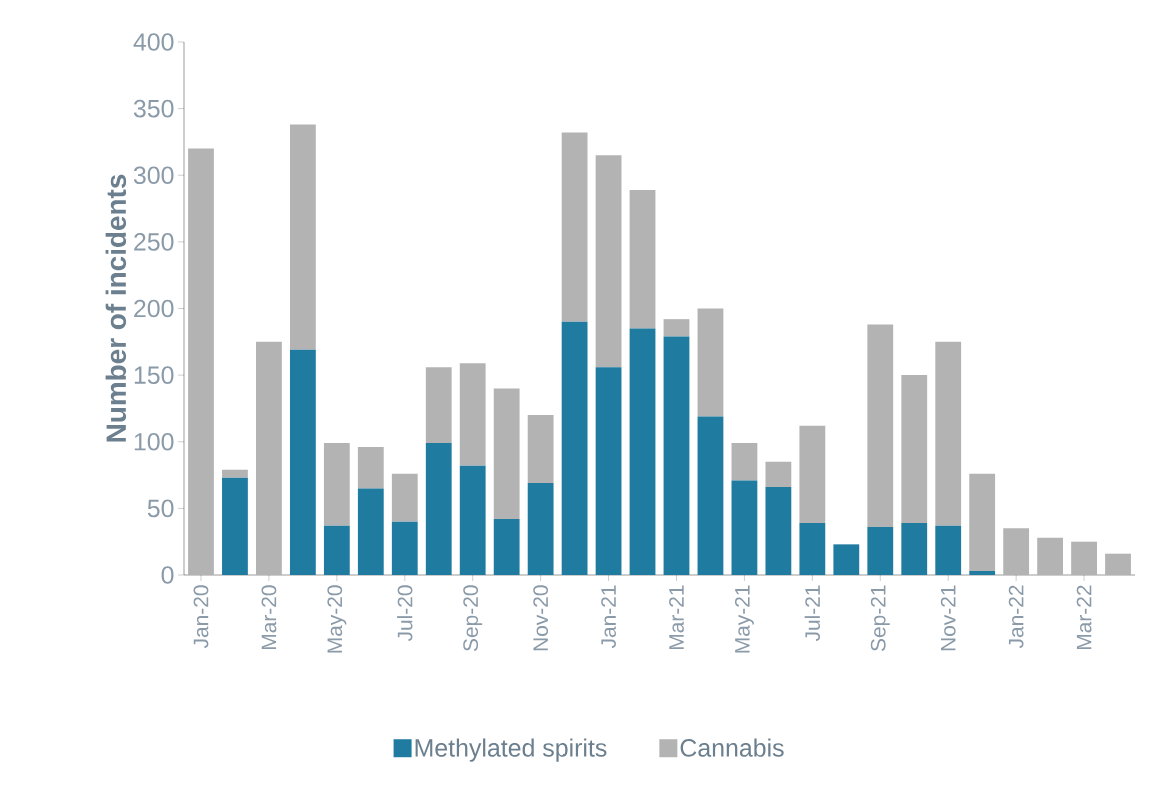 Image resolution: width=1156 pixels, height=787 pixels. What do you see at coordinates (948, 618) in the screenshot?
I see `x-tick-label: Nov-21` at bounding box center [948, 618].